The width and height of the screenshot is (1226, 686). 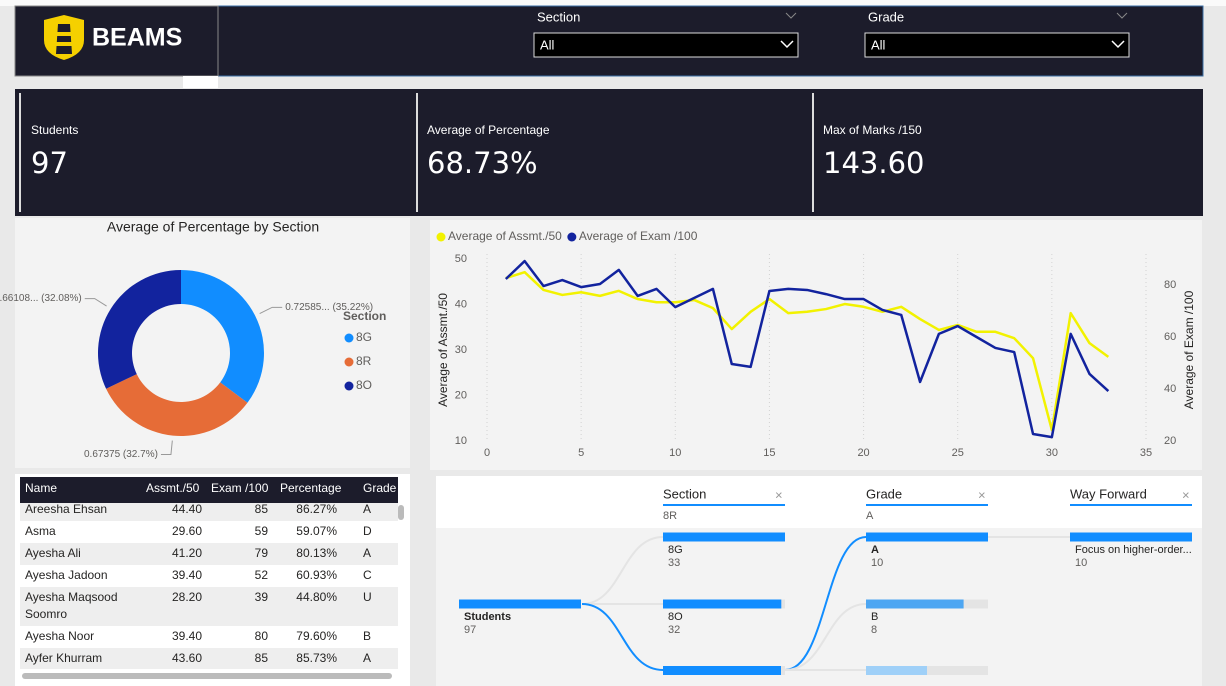 What do you see at coordinates (461, 395) in the screenshot?
I see `y-tick-label: 20` at bounding box center [461, 395].